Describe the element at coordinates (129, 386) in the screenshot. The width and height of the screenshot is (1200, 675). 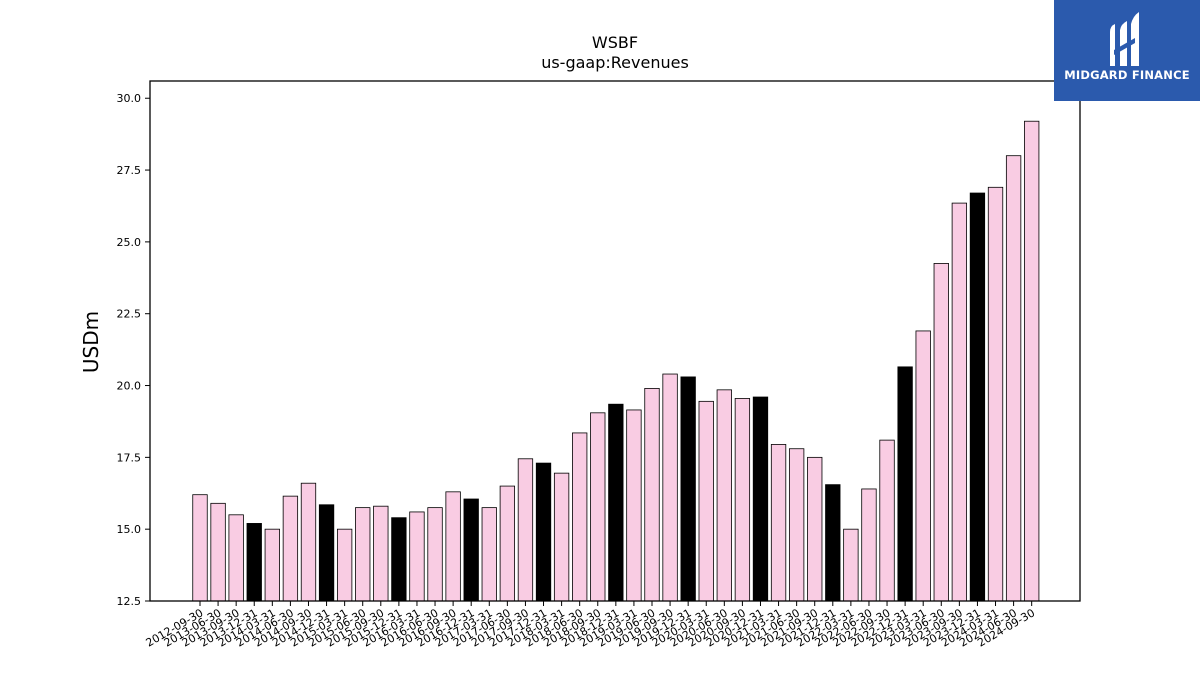
I see `y-tick-label: 20.0` at that location.